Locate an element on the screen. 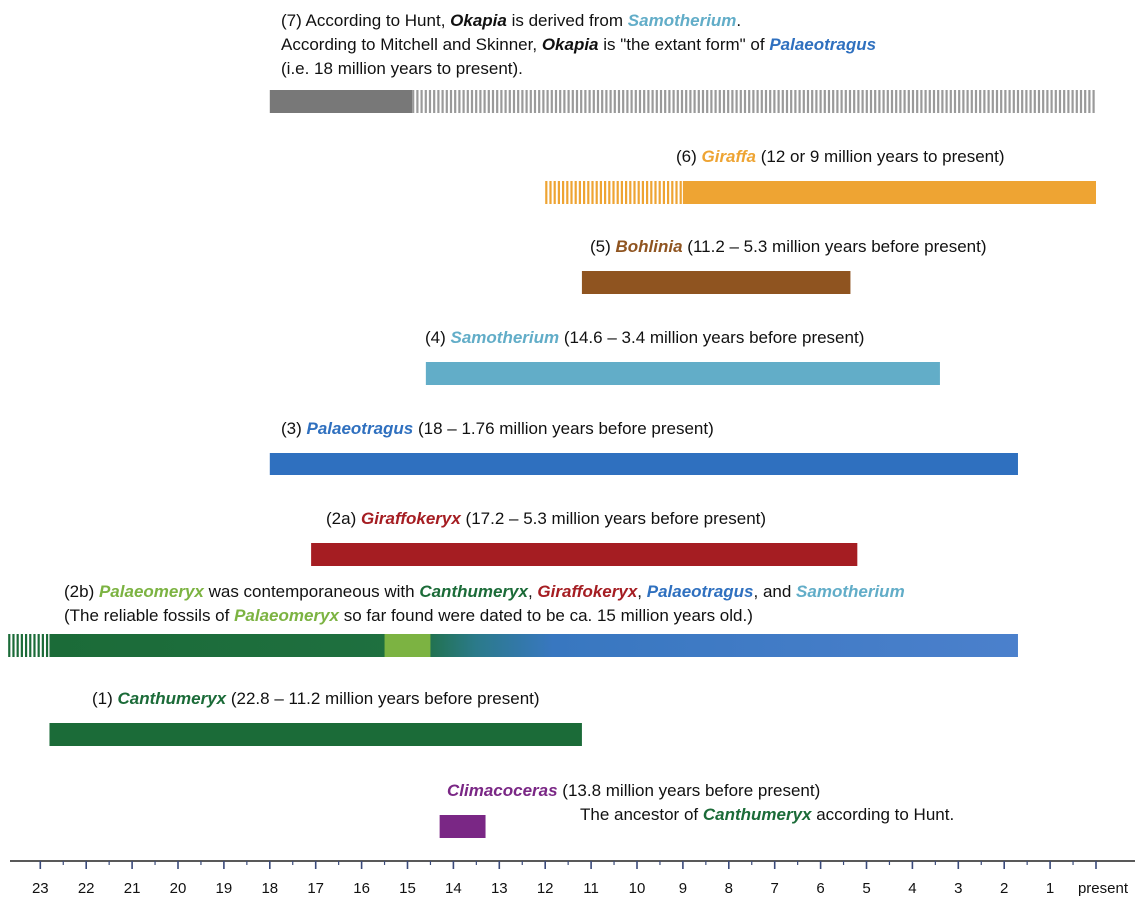  axis-tick-label: 7 is located at coordinates (775, 888).